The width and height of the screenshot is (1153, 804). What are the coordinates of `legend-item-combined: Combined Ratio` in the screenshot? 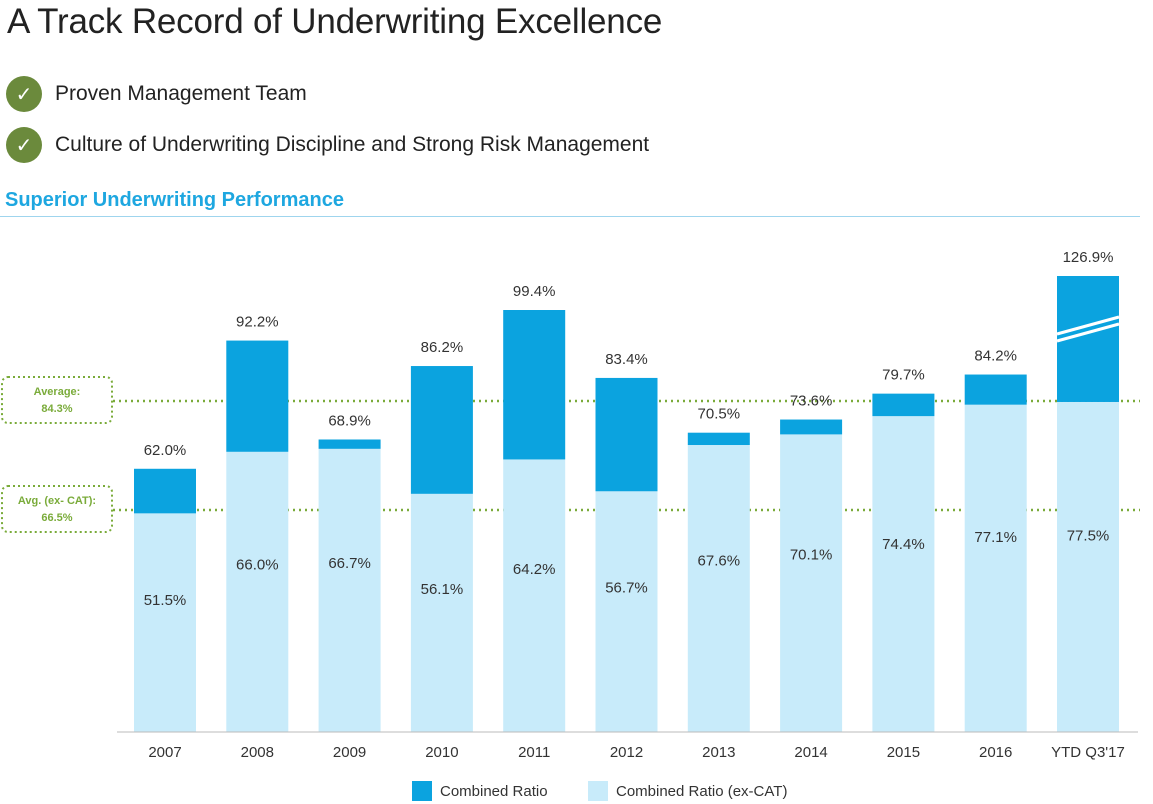 It's located at (480, 791).